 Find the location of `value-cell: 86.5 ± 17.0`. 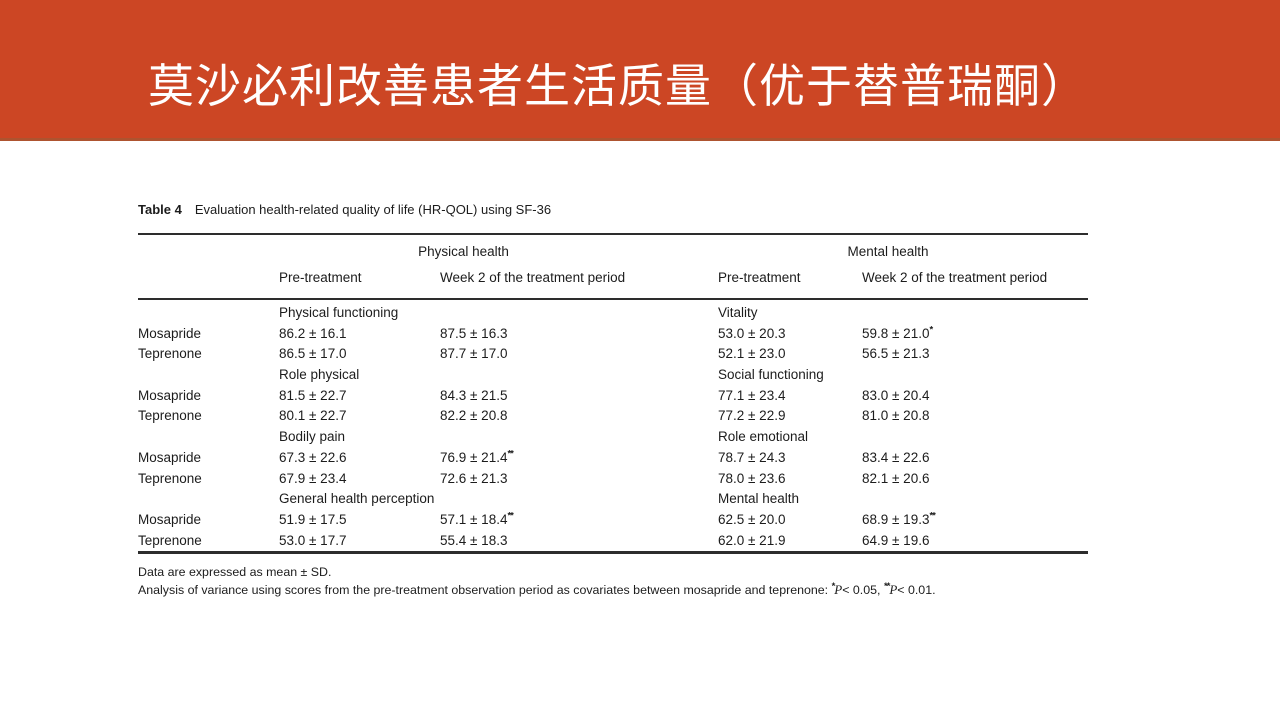

value-cell: 86.5 ± 17.0 is located at coordinates (313, 354).